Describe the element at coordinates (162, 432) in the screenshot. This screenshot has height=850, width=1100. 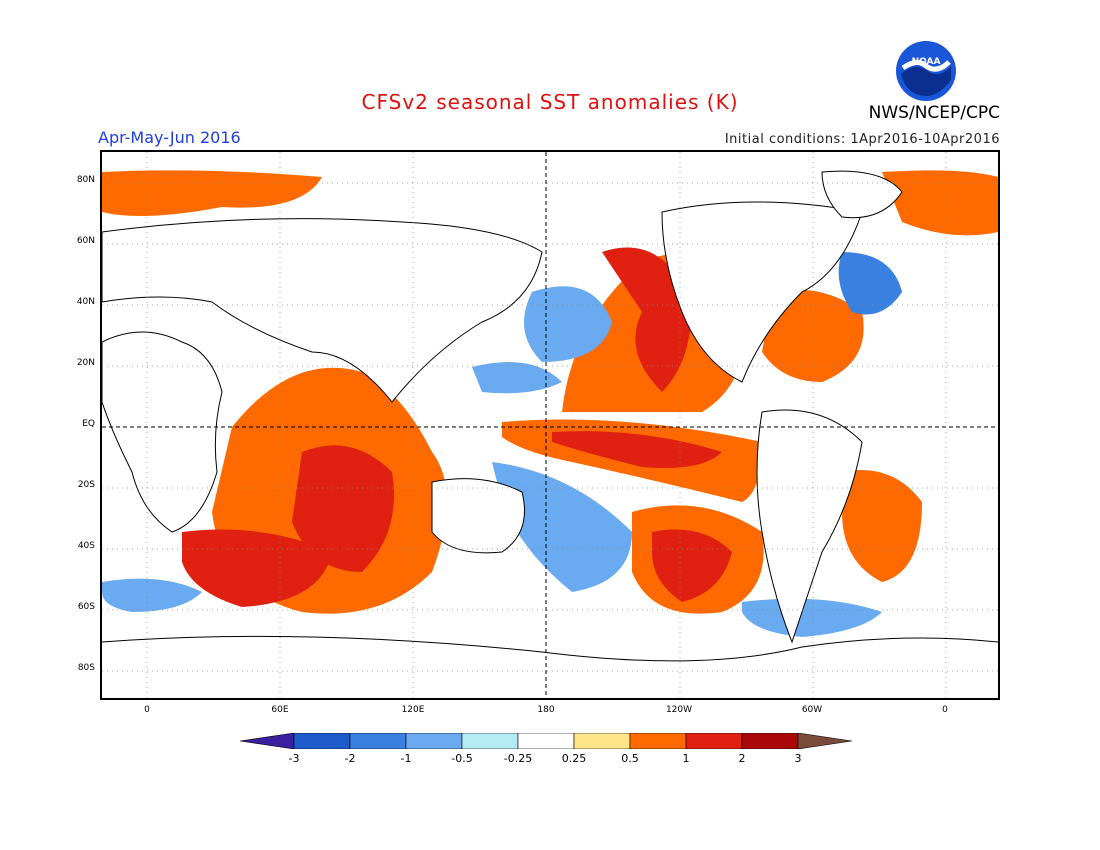
I see `africa-continent` at that location.